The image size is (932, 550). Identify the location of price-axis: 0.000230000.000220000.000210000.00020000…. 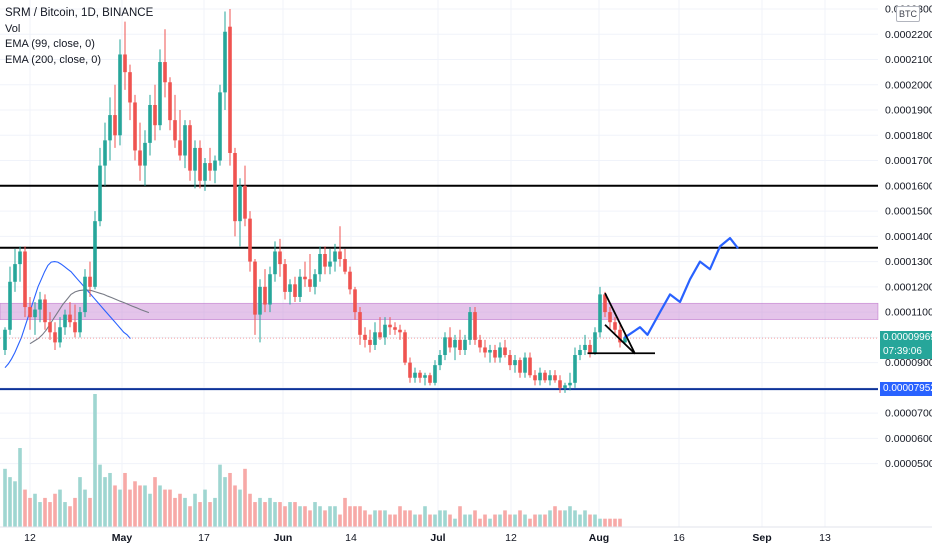
(908, 237).